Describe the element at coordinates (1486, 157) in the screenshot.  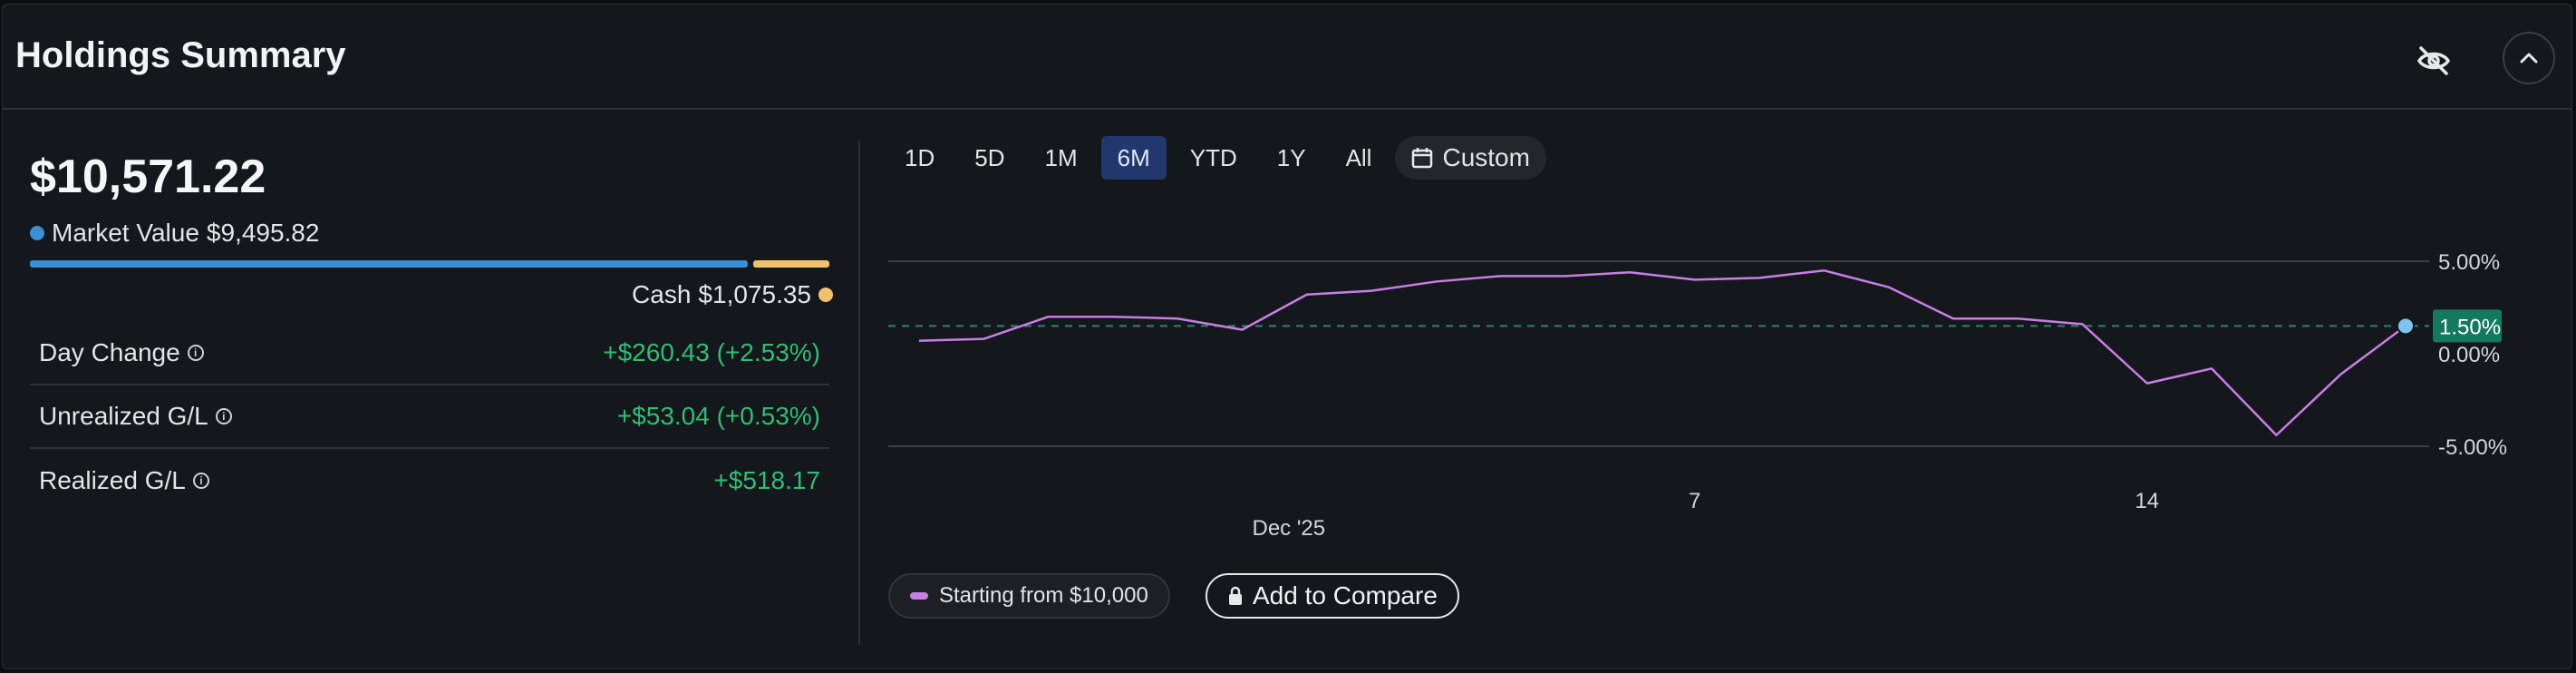
I see `range-custom-label: Custom` at that location.